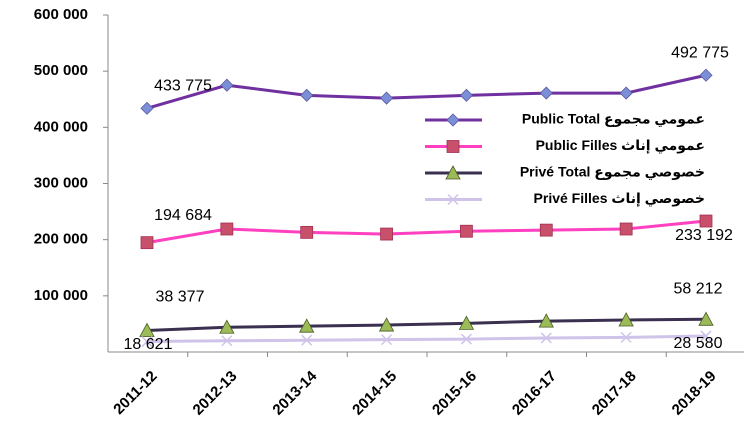 The image size is (744, 425). Describe the element at coordinates (61, 182) in the screenshot. I see `y-tick-label: 300 000` at that location.